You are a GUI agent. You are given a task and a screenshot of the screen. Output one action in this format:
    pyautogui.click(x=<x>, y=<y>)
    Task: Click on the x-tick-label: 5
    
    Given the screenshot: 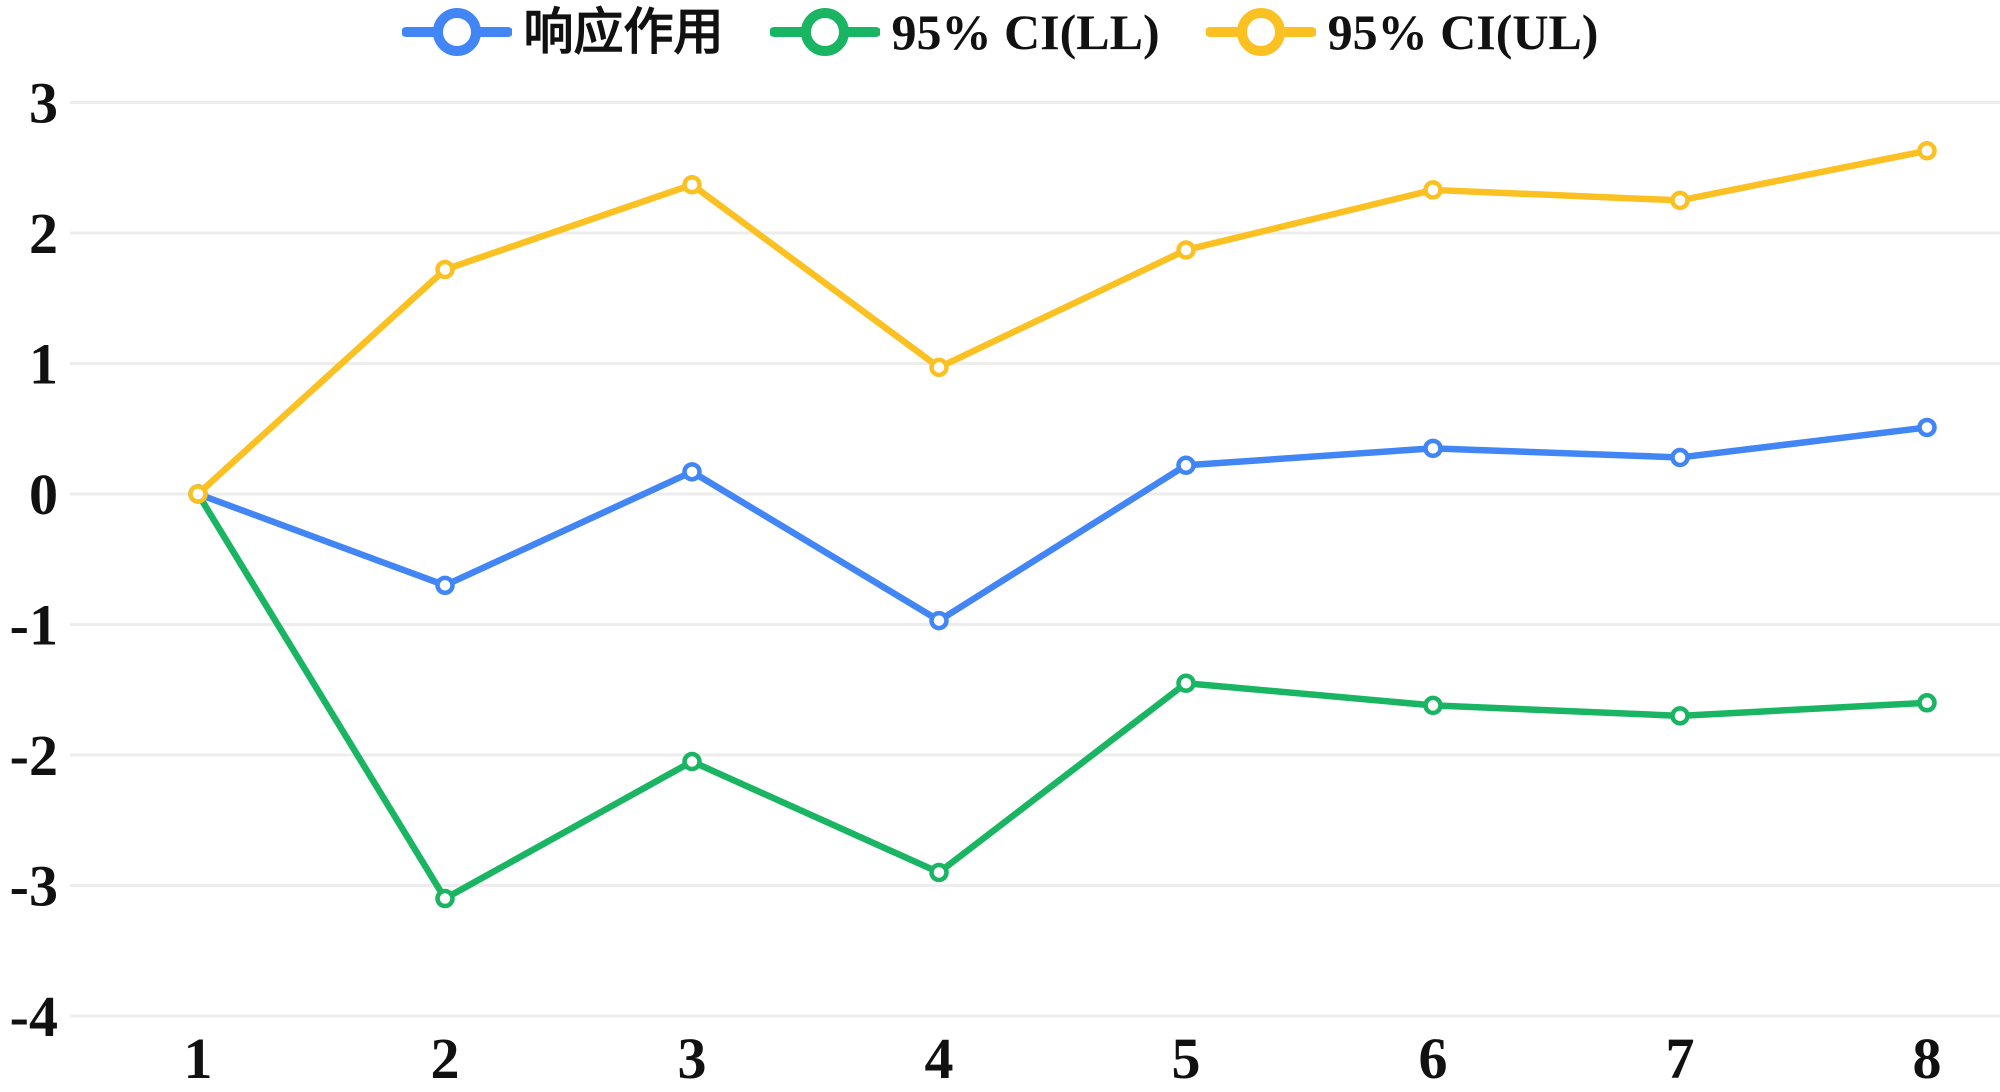 What is the action you would take?
    pyautogui.click(x=1186, y=1058)
    